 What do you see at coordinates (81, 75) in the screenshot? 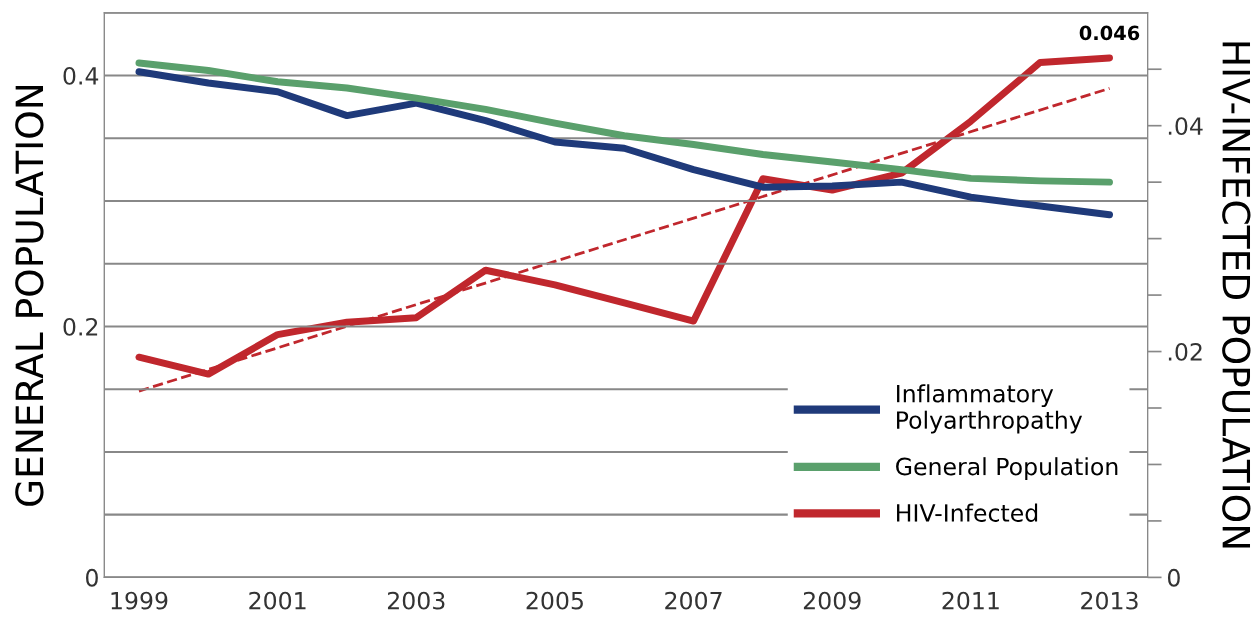
I see `y-tick-label: 0.4` at bounding box center [81, 75].